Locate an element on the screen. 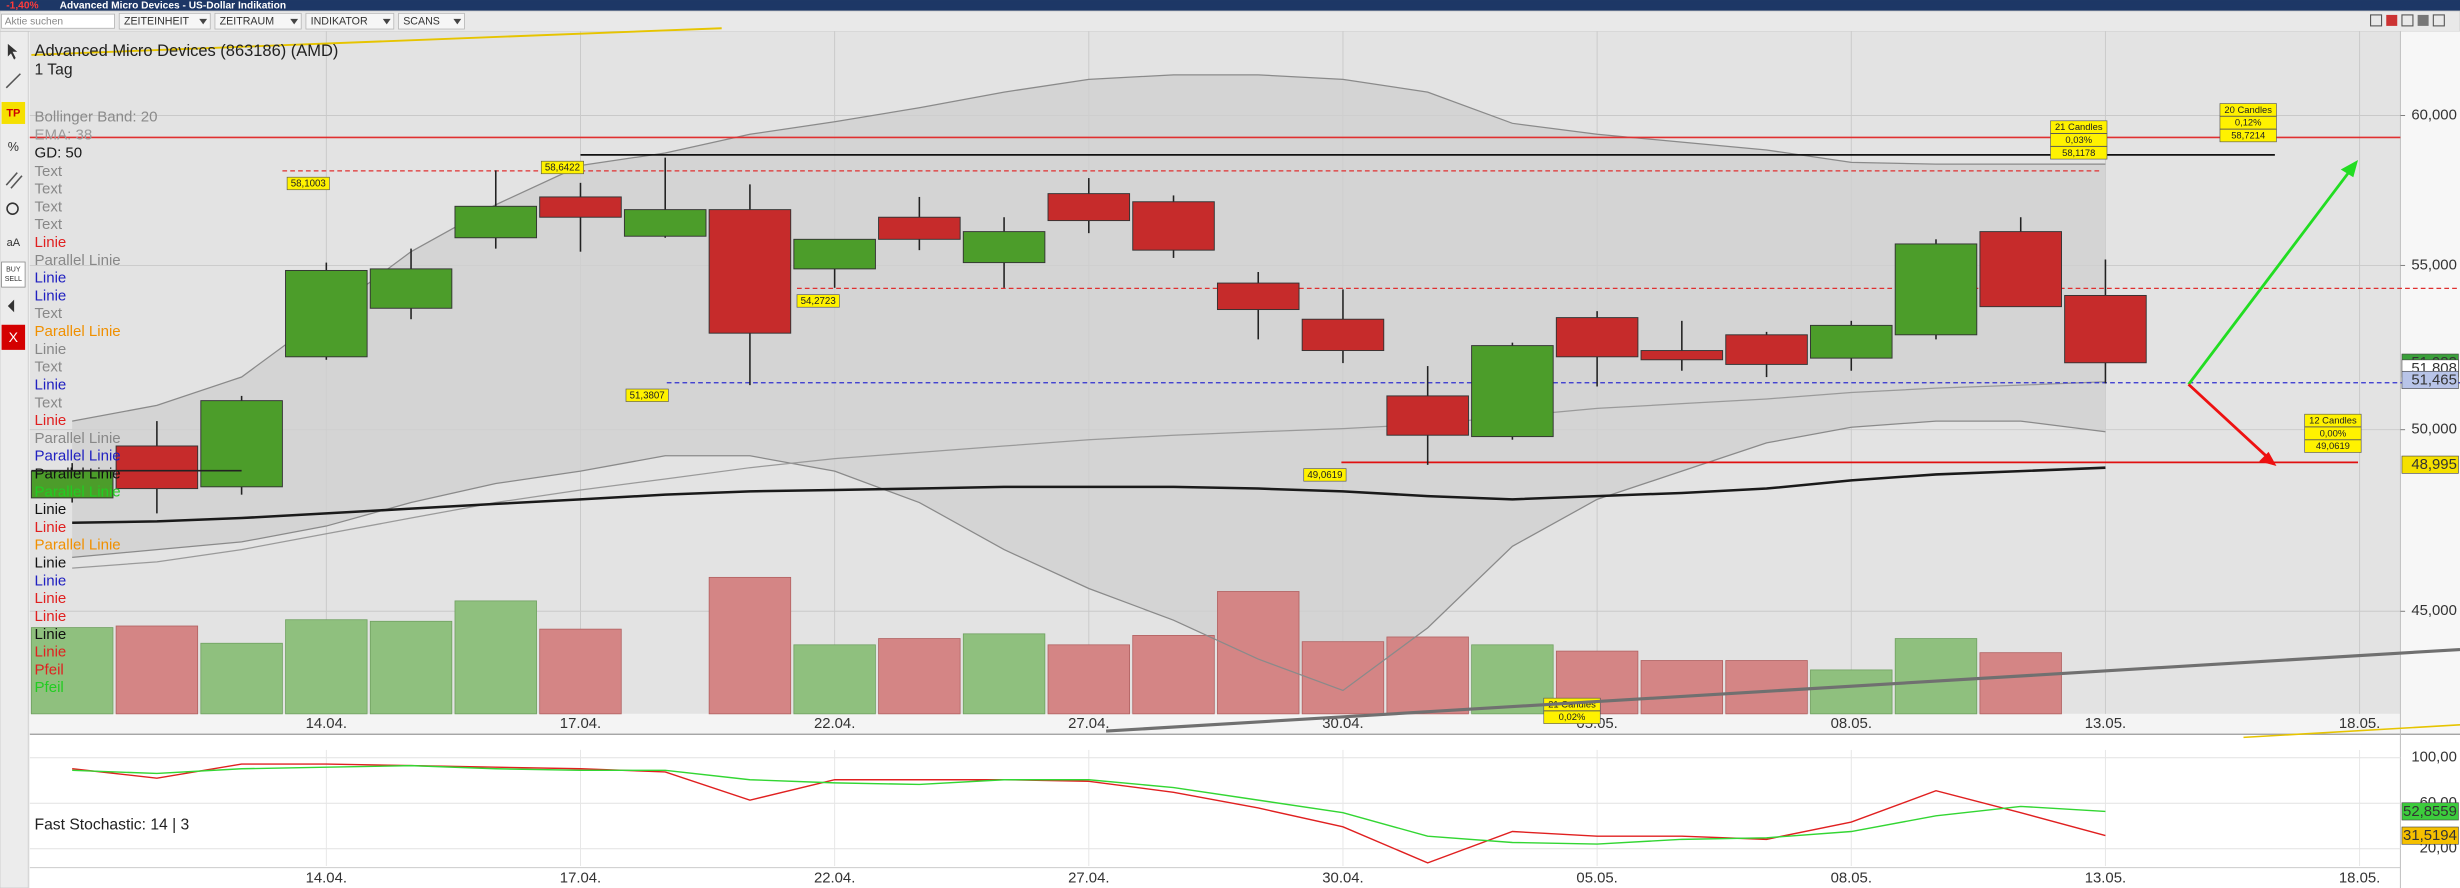 Image resolution: width=2460 pixels, height=888 pixels. x-tick-label: 08.05. is located at coordinates (1851, 724).